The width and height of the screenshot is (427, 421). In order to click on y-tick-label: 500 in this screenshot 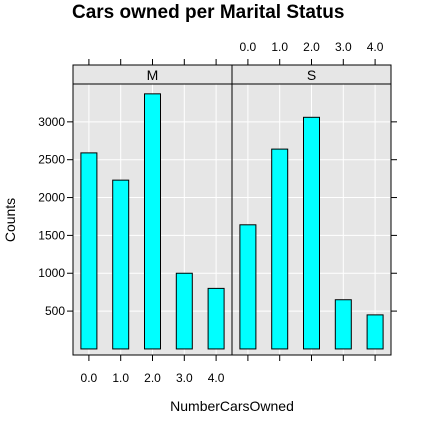, I will do `click(55, 311)`.